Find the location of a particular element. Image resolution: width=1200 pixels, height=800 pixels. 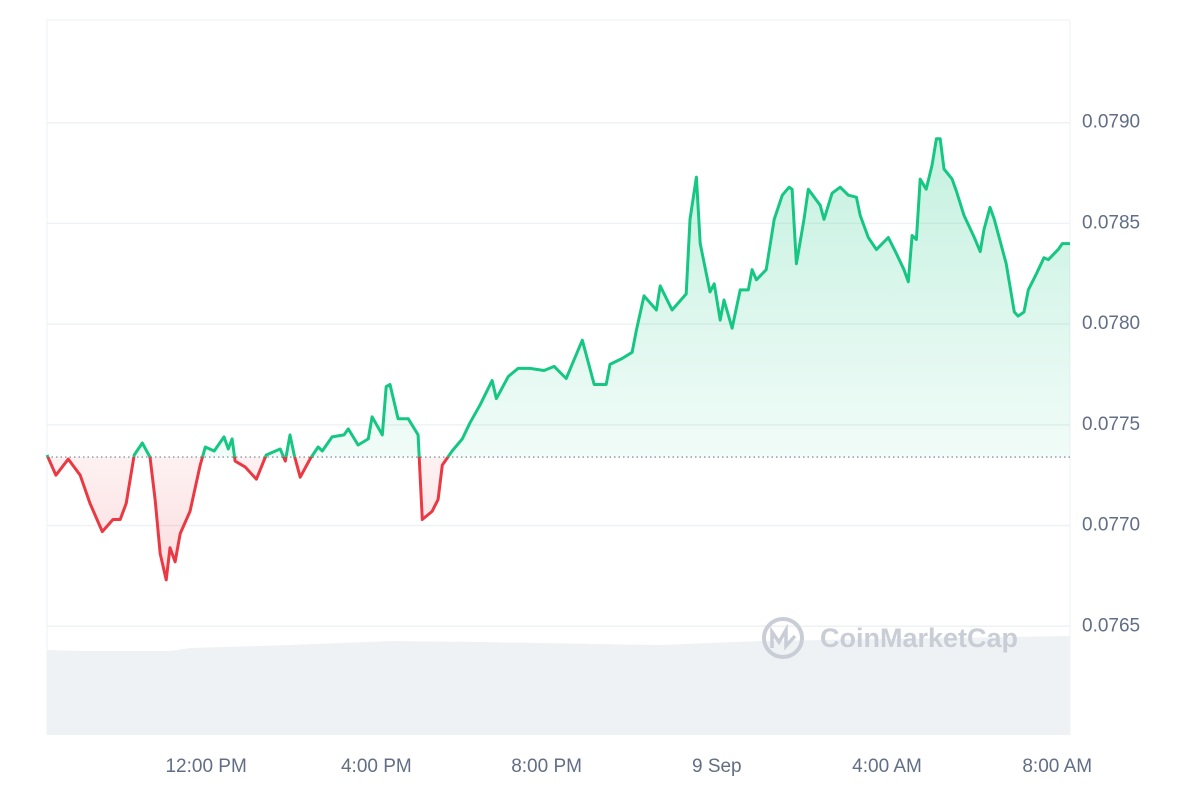

y-tick-label: 0.0785 is located at coordinates (1111, 222).